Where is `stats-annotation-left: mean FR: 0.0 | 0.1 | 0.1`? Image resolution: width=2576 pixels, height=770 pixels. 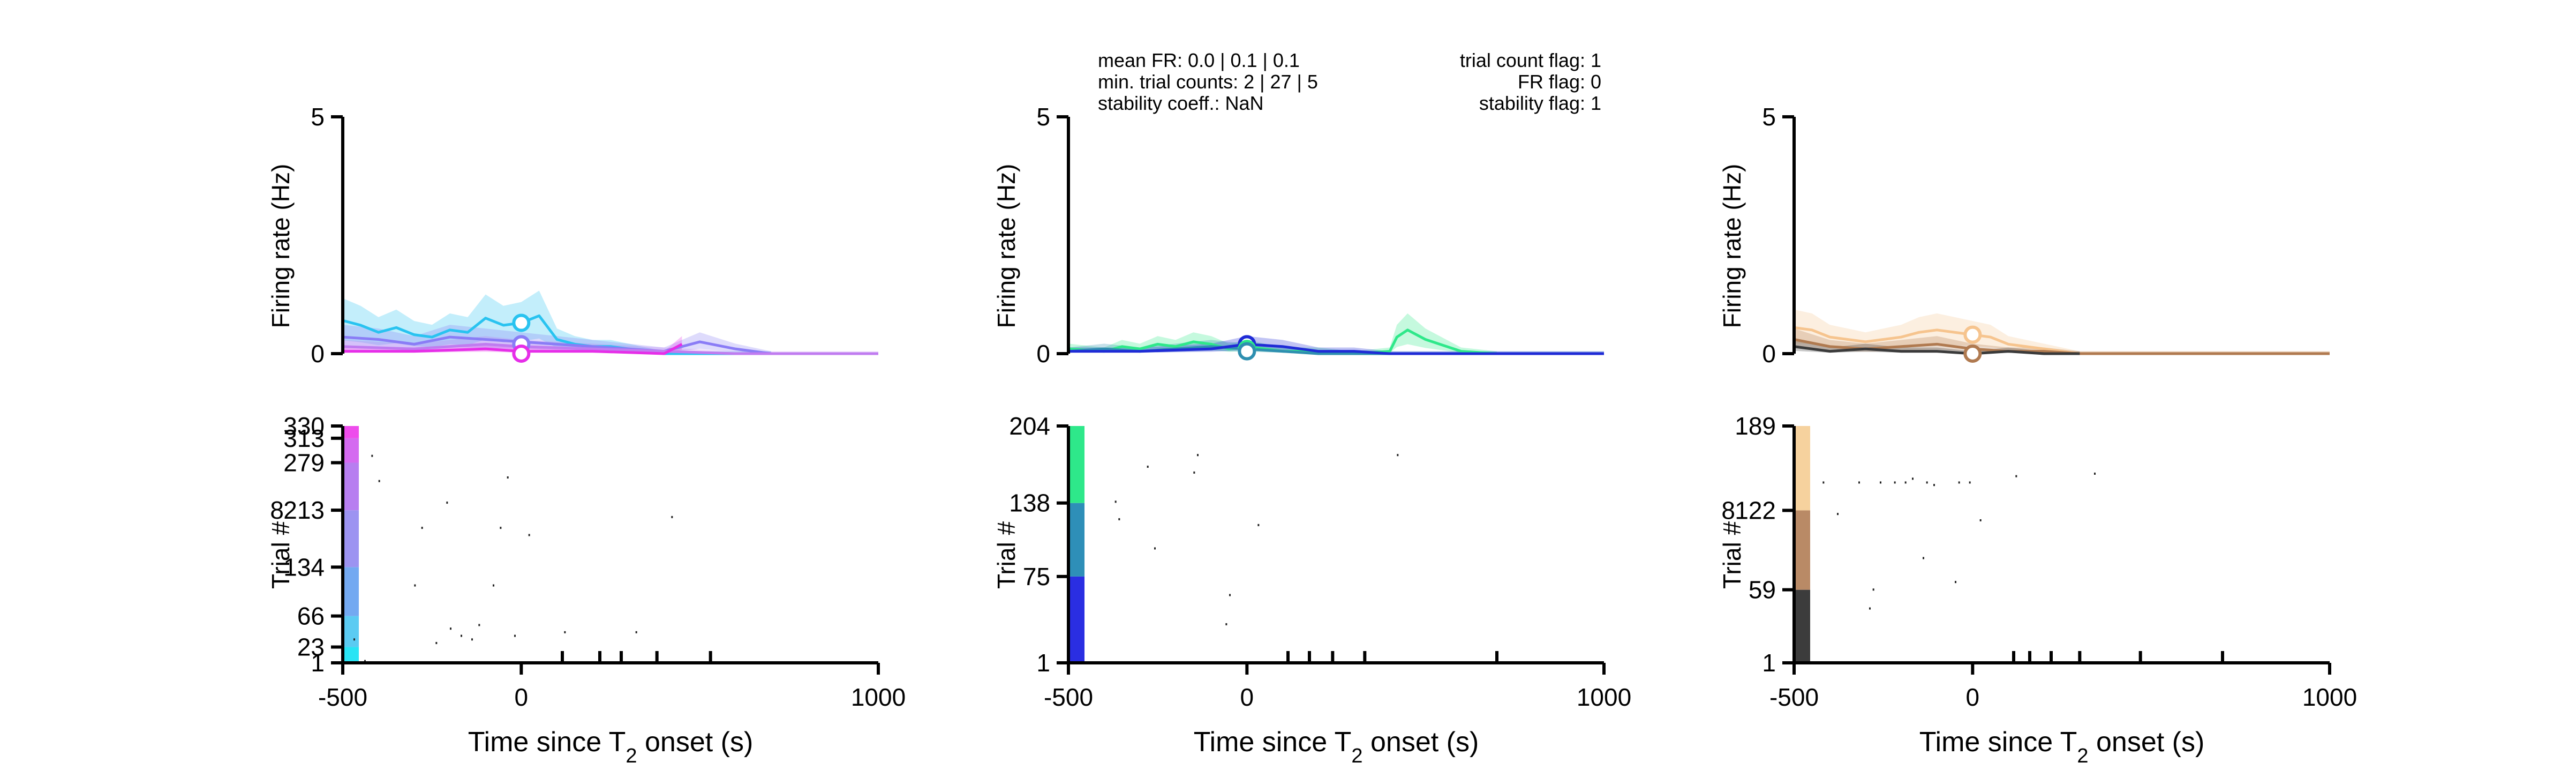
stats-annotation-left: mean FR: 0.0 | 0.1 | 0.1 is located at coordinates (1199, 60).